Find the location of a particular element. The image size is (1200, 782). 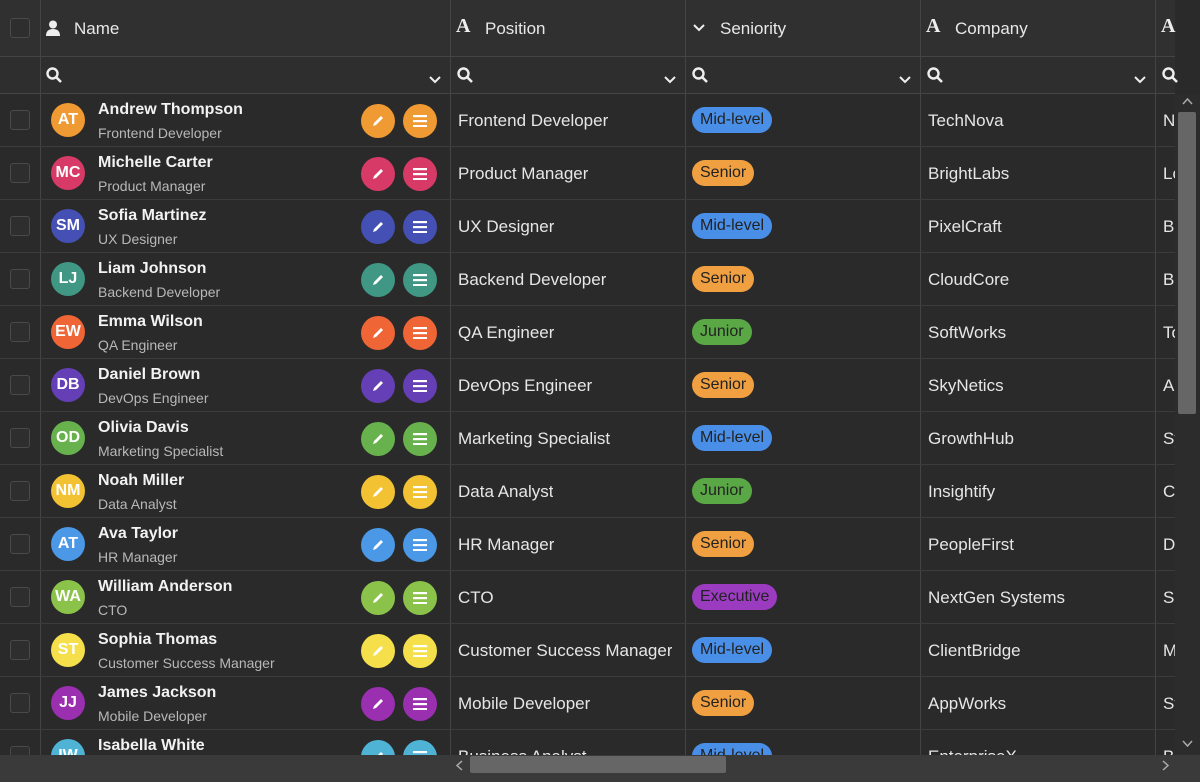

next-column-cell: Ba is located at coordinates (1169, 226).